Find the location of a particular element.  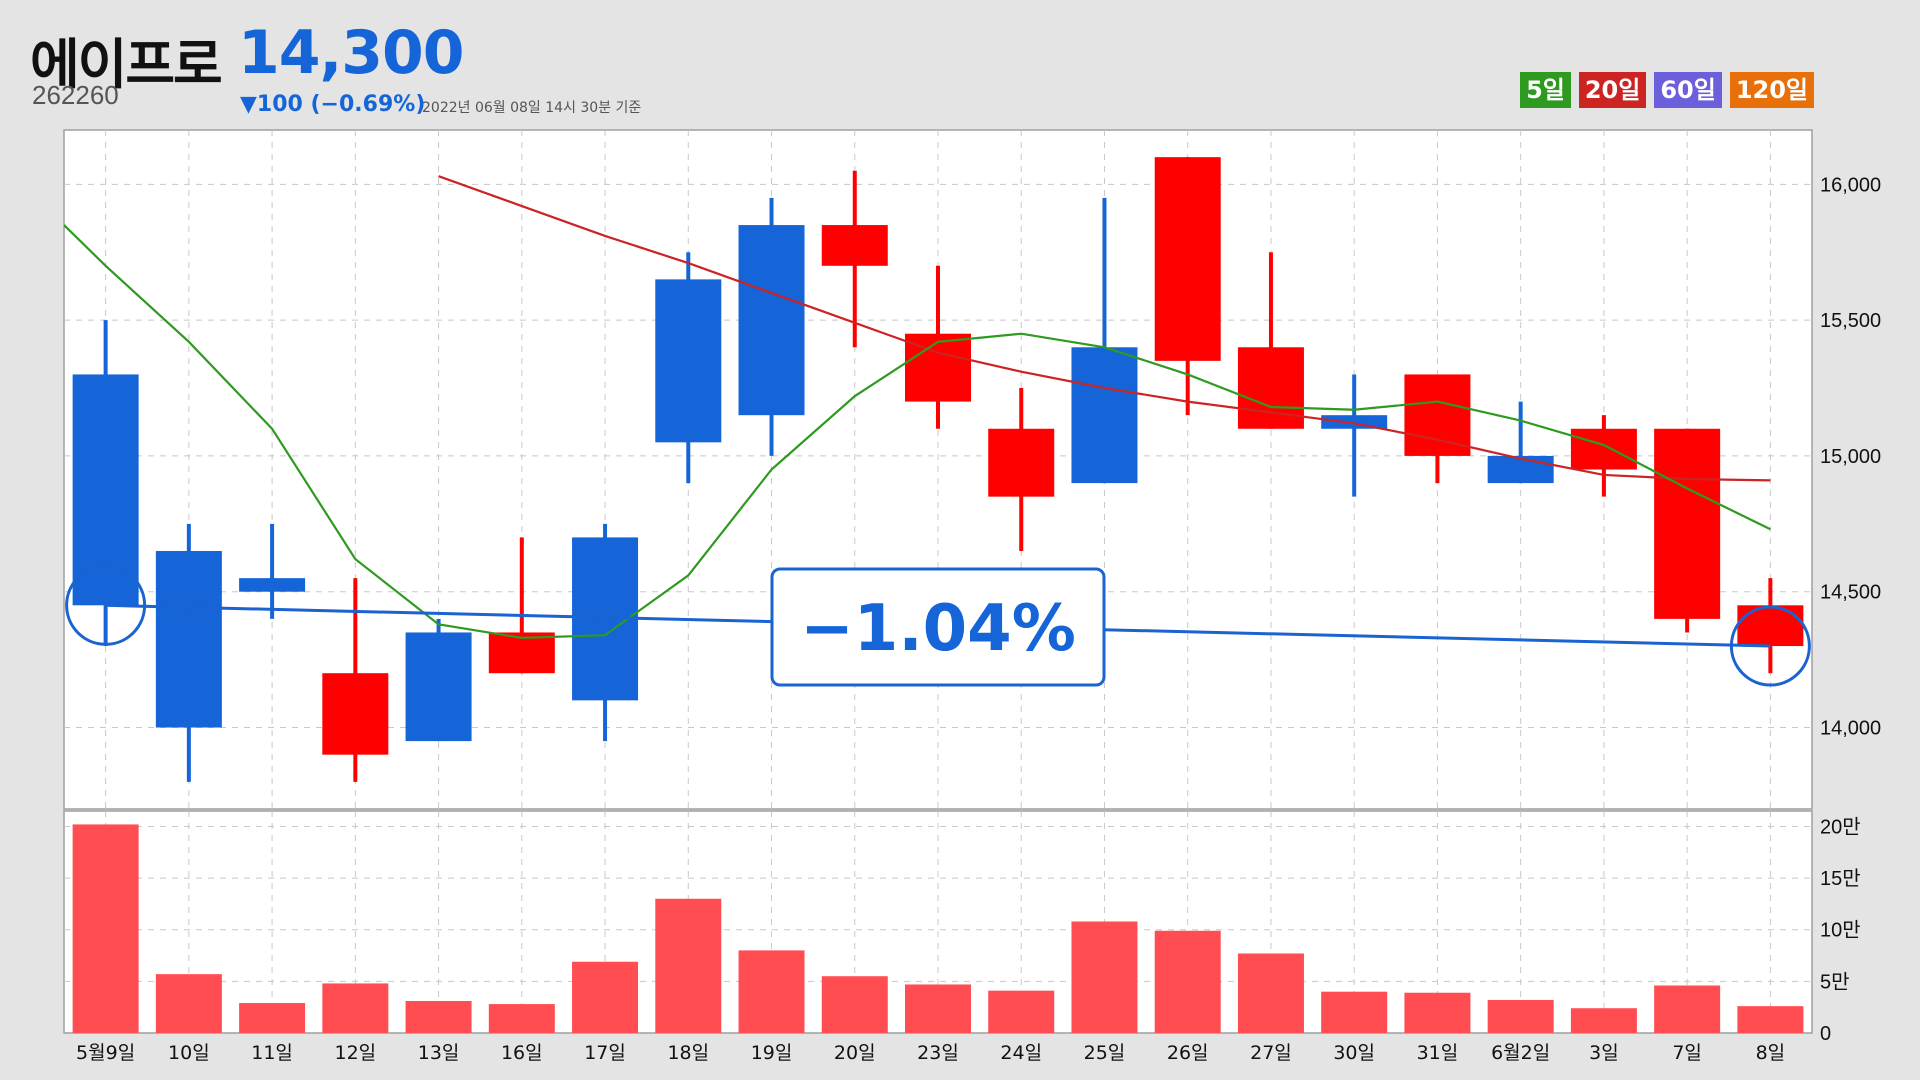

date-tick-label: 20일 is located at coordinates (855, 1053).